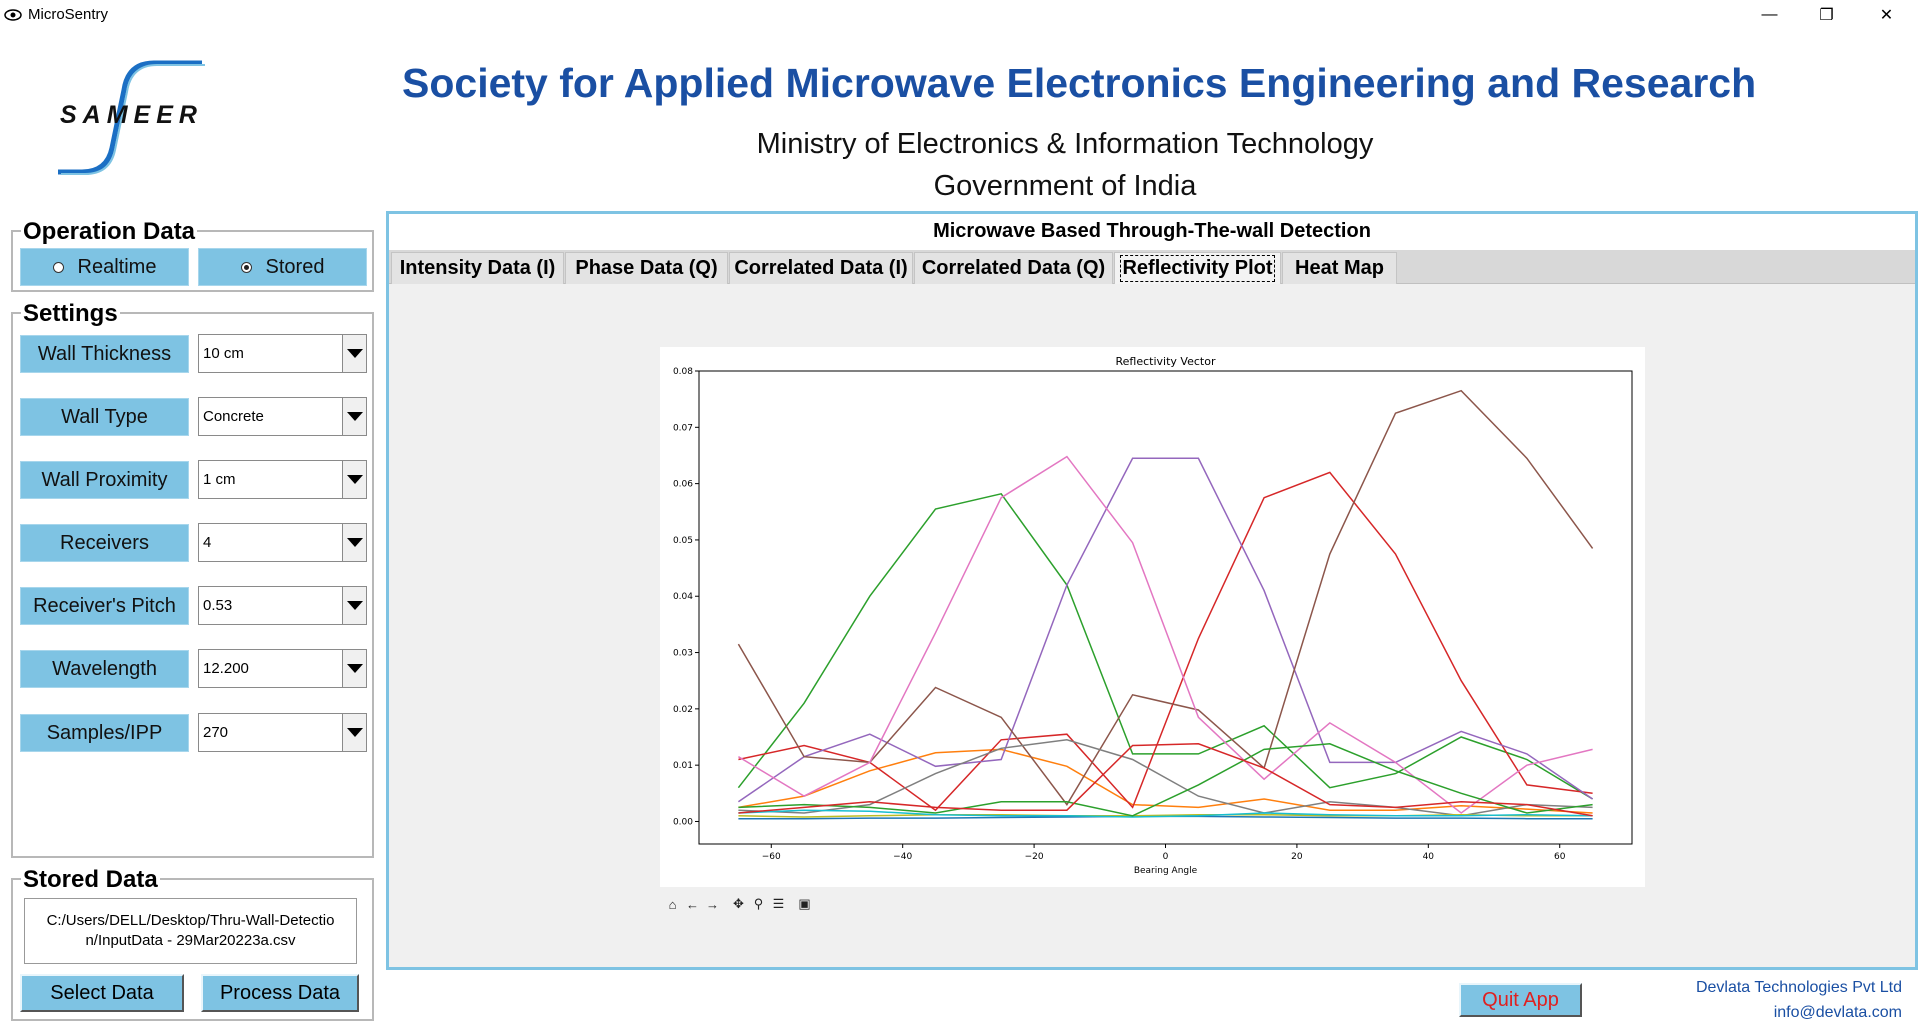 This screenshot has width=1920, height=1032. Describe the element at coordinates (104, 417) in the screenshot. I see `wall-type-label: Wall Type` at that location.